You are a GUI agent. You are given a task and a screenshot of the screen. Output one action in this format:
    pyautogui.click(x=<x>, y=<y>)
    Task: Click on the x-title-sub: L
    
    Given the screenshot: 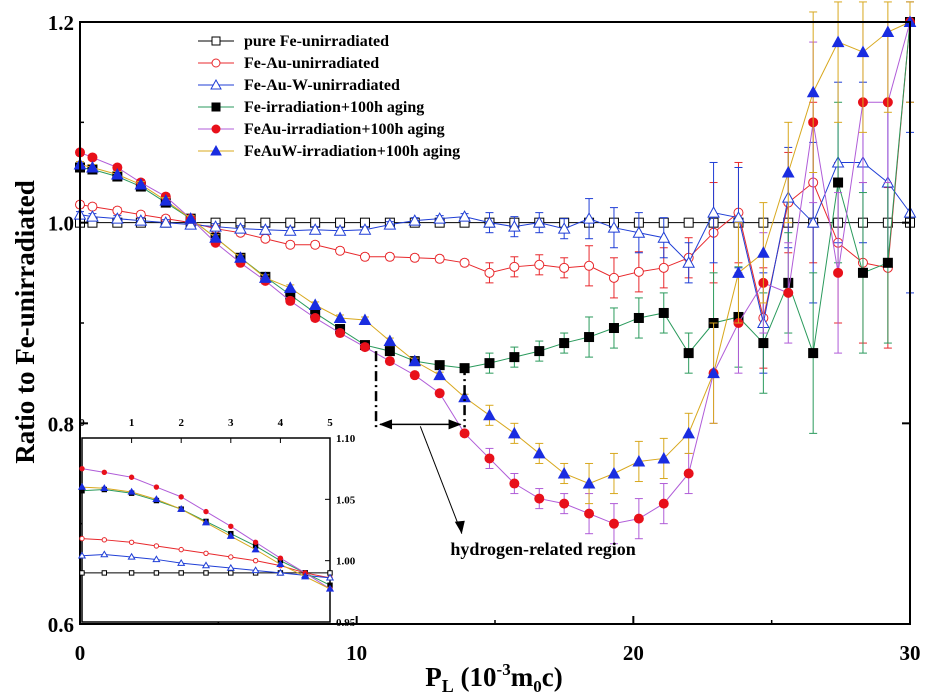 What is the action you would take?
    pyautogui.click(x=448, y=685)
    